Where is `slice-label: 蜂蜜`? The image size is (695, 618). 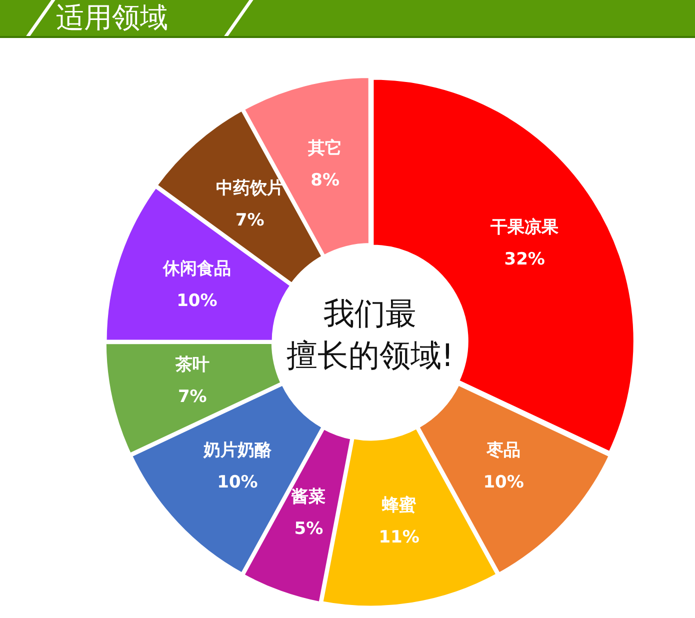
slice-label: 蜂蜜 is located at coordinates (399, 505).